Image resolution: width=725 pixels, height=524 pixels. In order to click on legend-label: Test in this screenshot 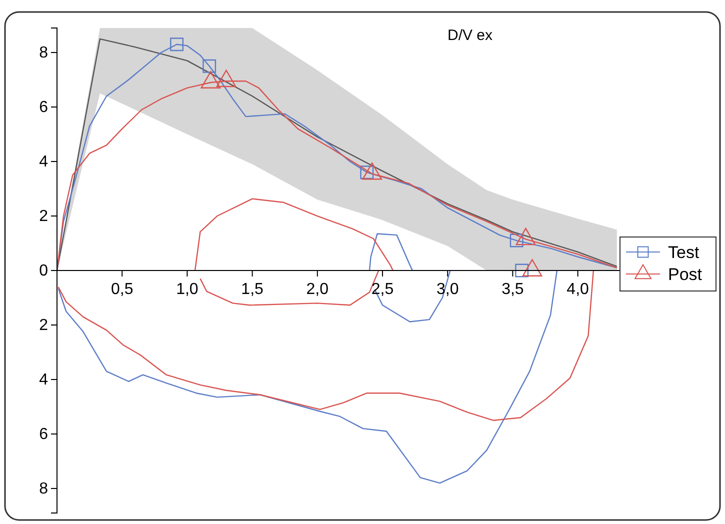, I will do `click(684, 252)`.